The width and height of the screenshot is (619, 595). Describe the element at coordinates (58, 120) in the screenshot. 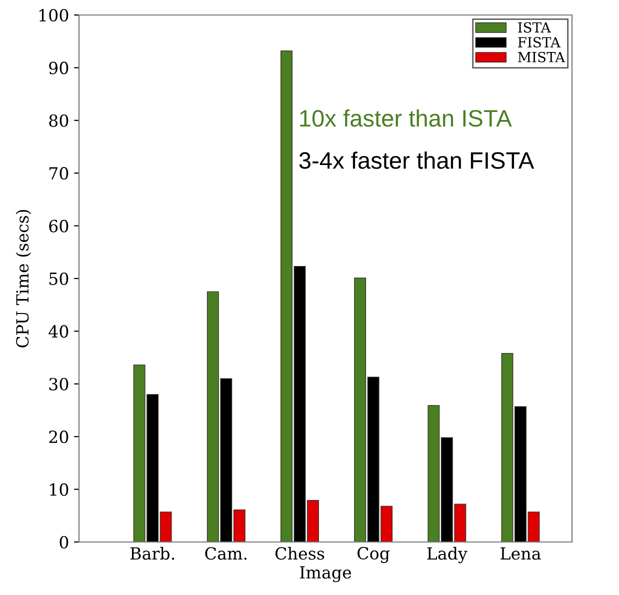

I see `y-tick-label: 80` at that location.